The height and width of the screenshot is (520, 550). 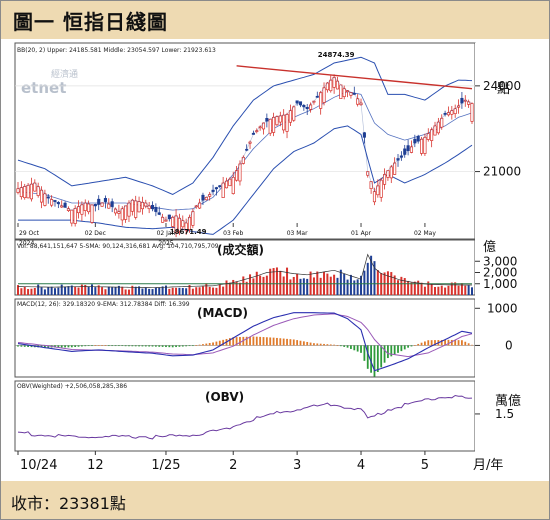 I want to click on volume-tick-label: 3,000, so click(x=500, y=261).